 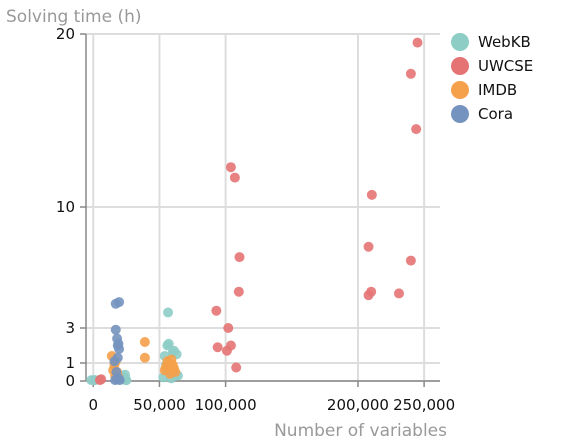 I want to click on y-tick-label: 0, so click(x=70, y=381).